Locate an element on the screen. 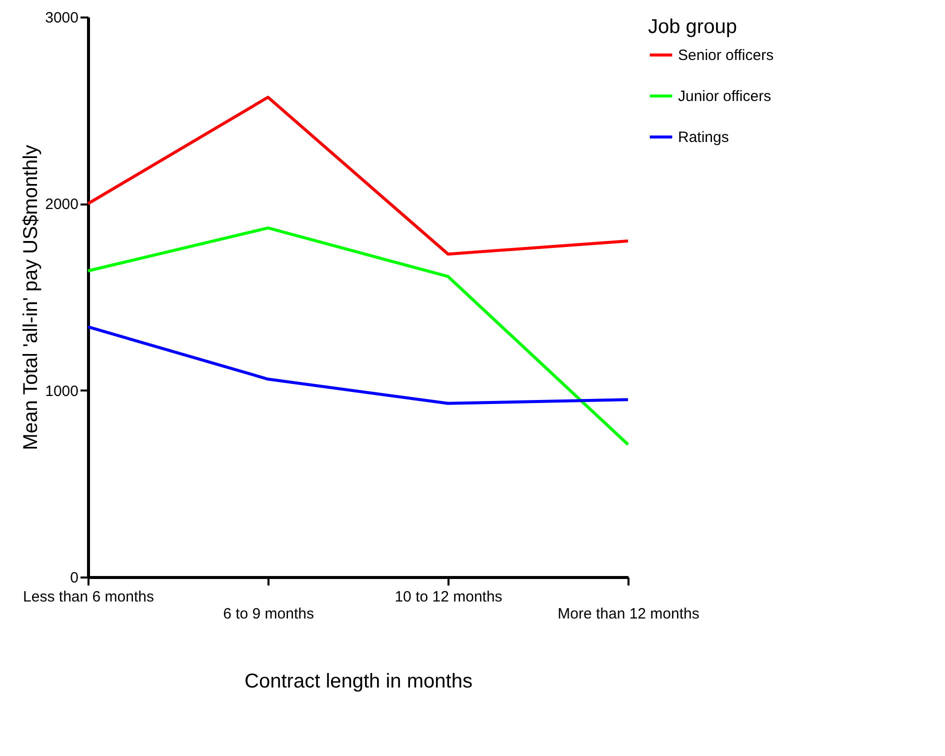 The width and height of the screenshot is (945, 756). x-tick-label: 10 to 12 months is located at coordinates (448, 597).